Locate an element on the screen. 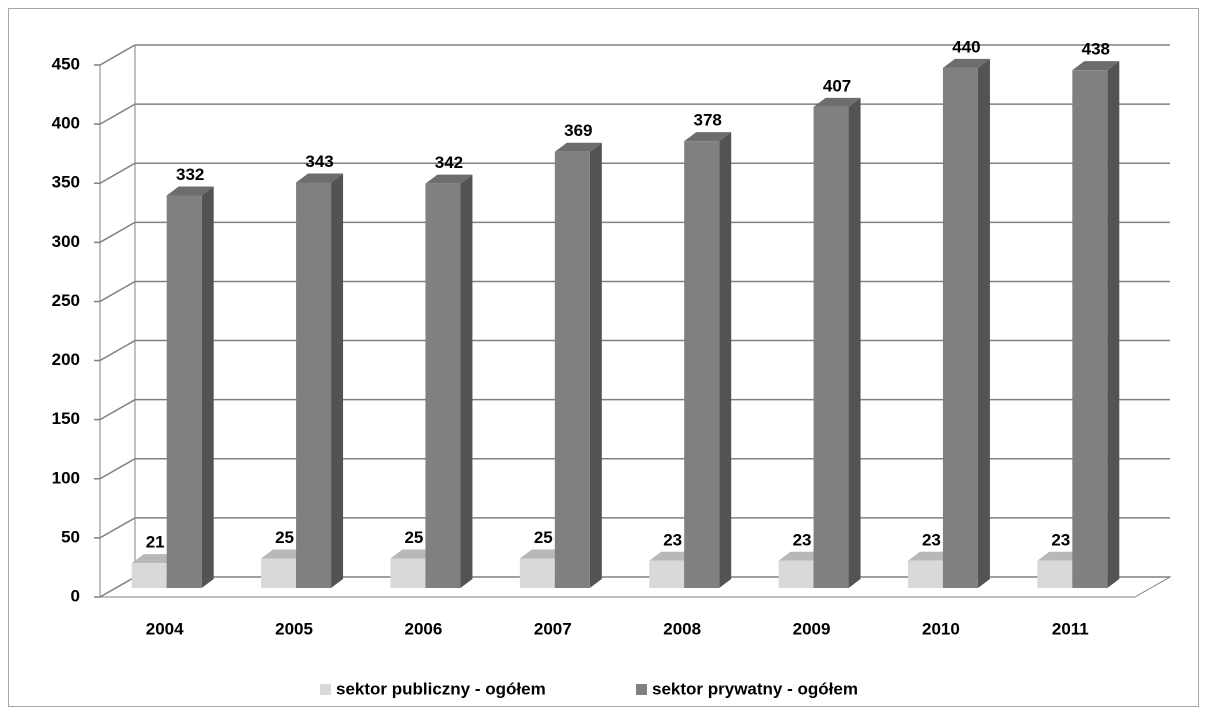 This screenshot has width=1207, height=715. x-tick-label: 2011 is located at coordinates (1070, 628).